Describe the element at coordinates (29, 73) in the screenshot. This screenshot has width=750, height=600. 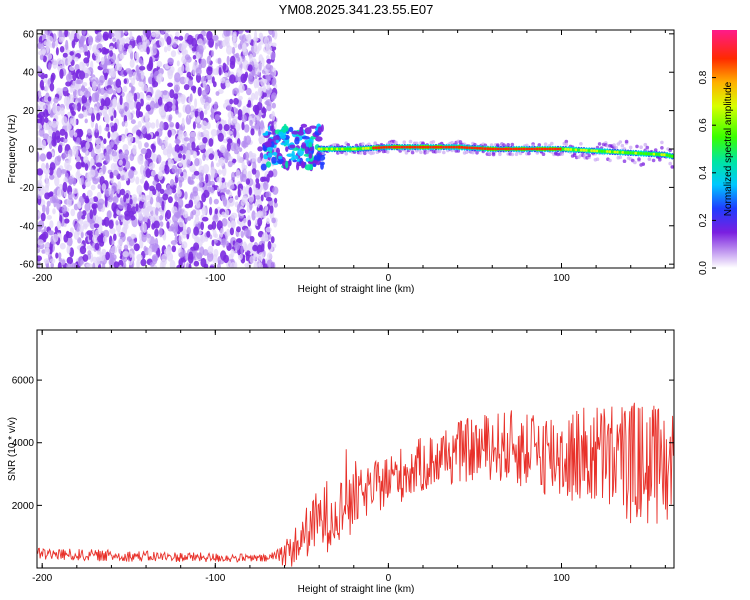
I see `y-tick-label: 40` at that location.